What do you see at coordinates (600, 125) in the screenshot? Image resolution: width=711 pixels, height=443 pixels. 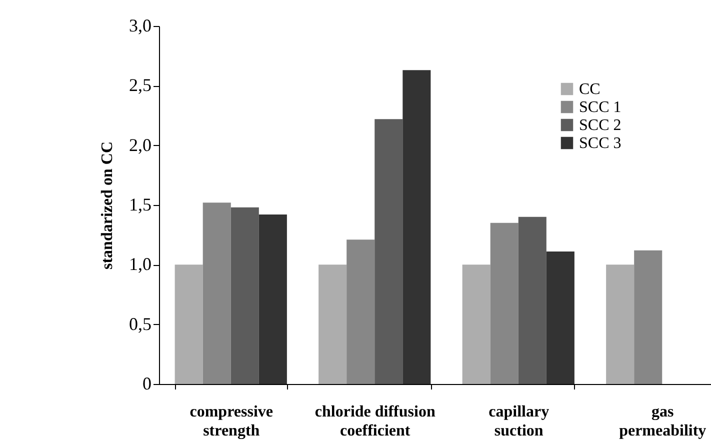 I see `legend-label: SCC 2` at bounding box center [600, 125].